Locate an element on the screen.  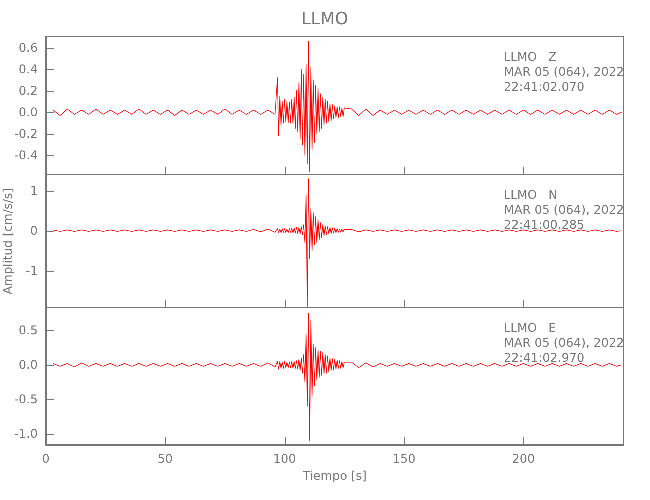
y-tick-label: 0.2 is located at coordinates (28, 91).